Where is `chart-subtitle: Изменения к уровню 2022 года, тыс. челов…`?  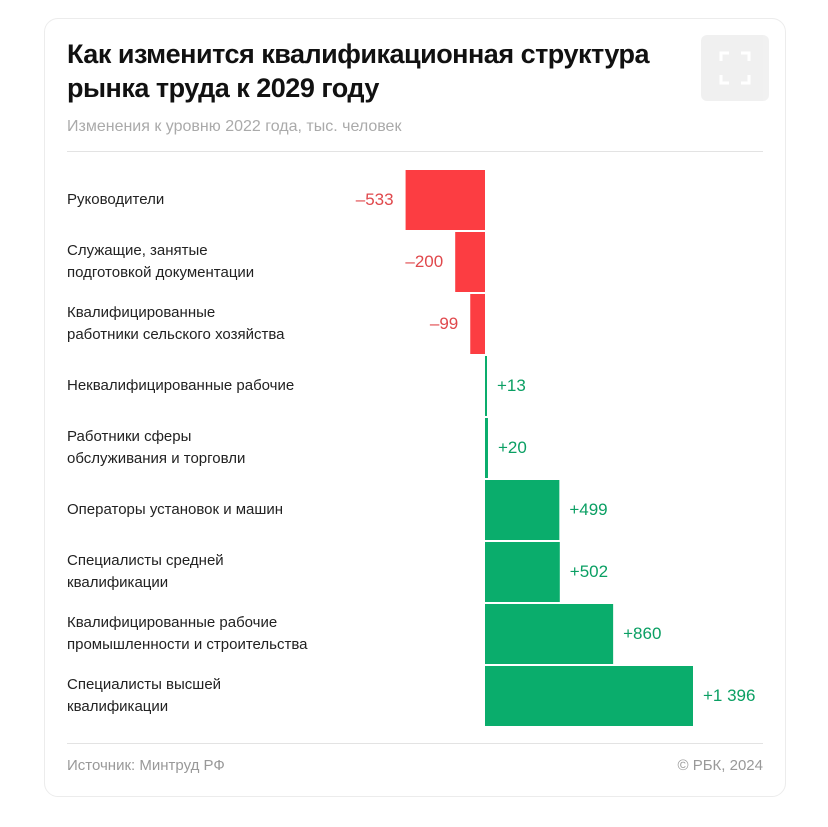
chart-subtitle: Изменения к уровню 2022 года, тыс. челов… is located at coordinates (234, 126).